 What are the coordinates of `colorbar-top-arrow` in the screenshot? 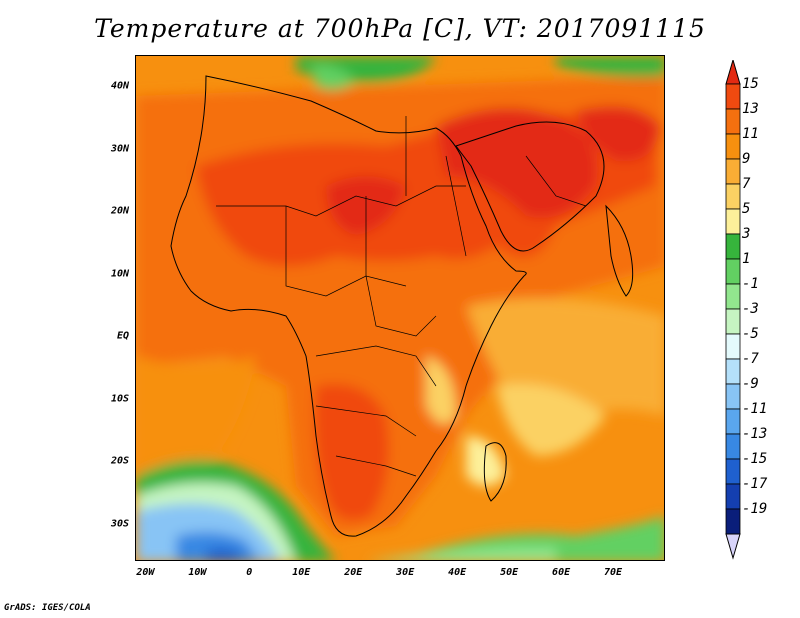 It's located at (733, 72).